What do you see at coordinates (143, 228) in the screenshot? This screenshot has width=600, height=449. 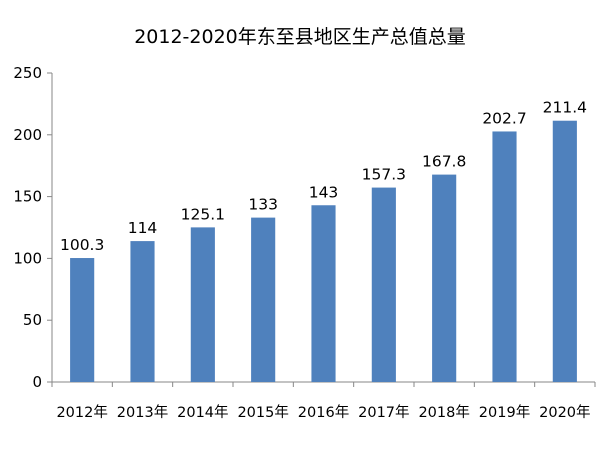 I see `data-label: 114` at bounding box center [143, 228].